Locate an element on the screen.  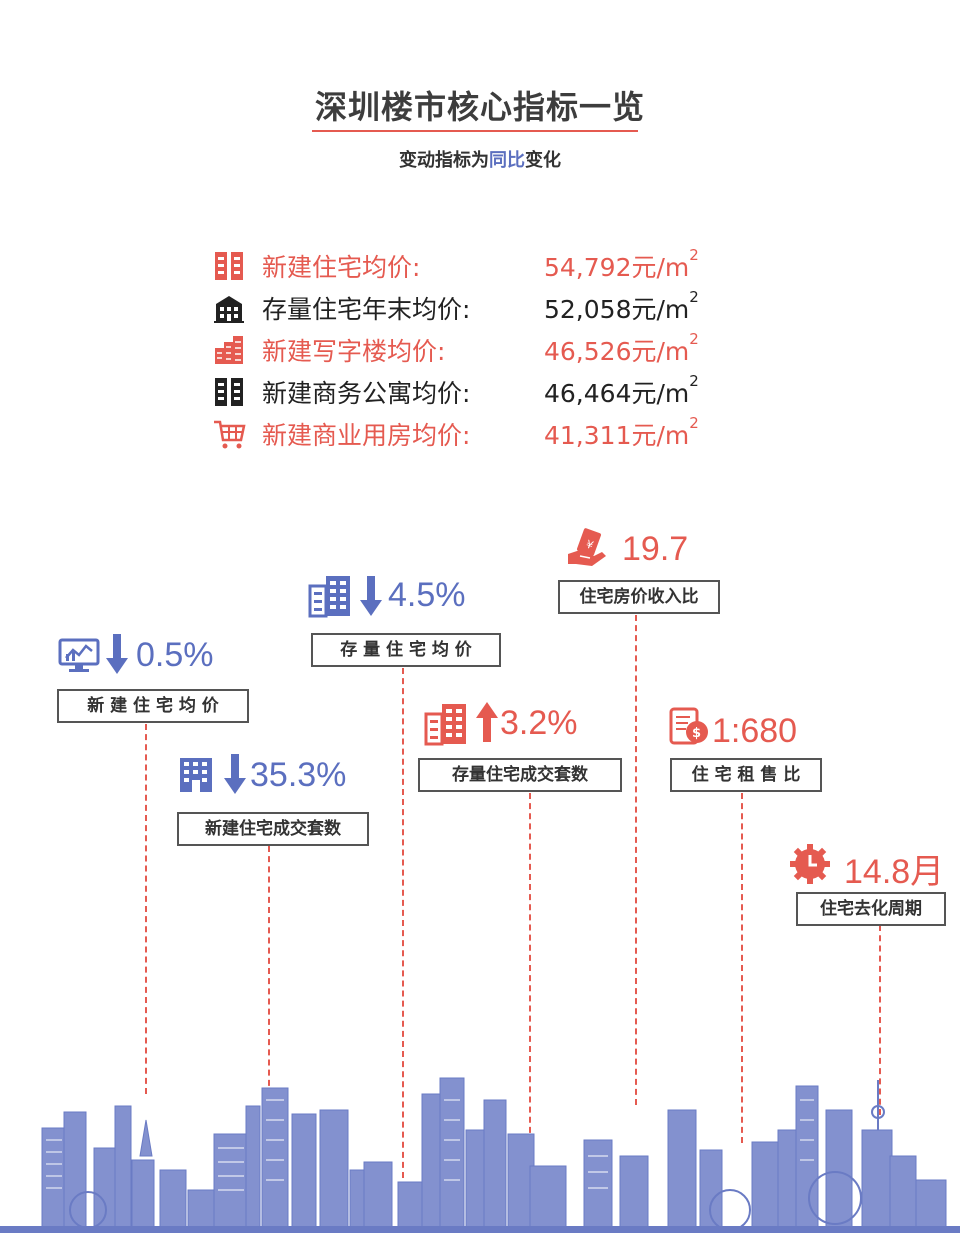
price-row-office: 新建写字楼均价: 46,526元/m2 is located at coordinates (492, 350).